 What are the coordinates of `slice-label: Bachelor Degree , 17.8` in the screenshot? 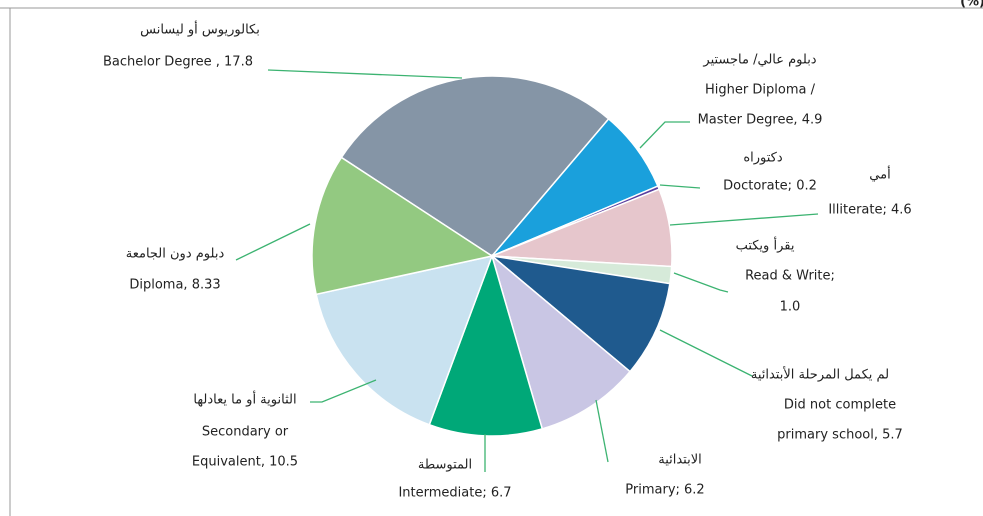 It's located at (178, 62).